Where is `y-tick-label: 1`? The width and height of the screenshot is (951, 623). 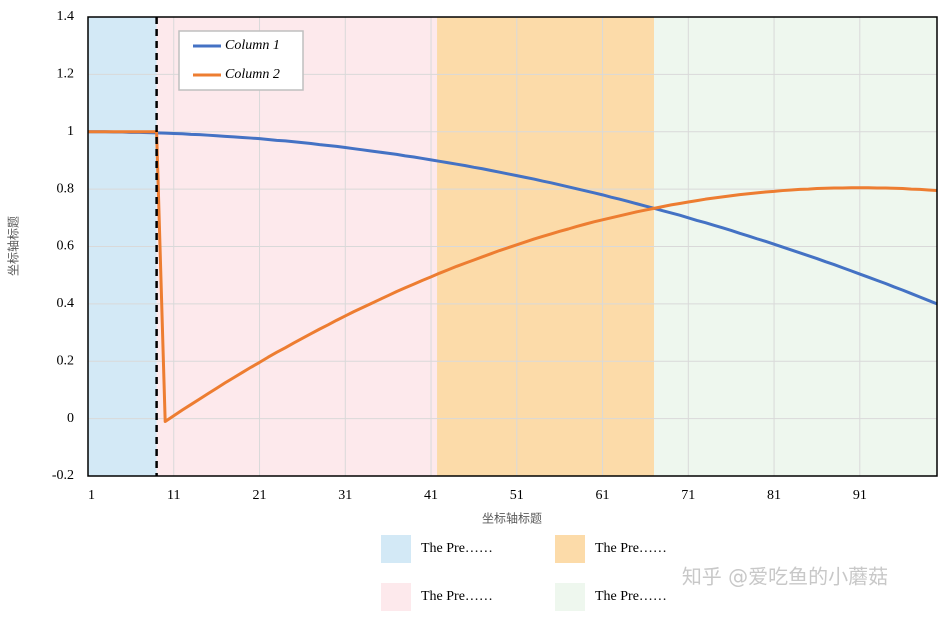
y-tick-label: 1 is located at coordinates (70, 131).